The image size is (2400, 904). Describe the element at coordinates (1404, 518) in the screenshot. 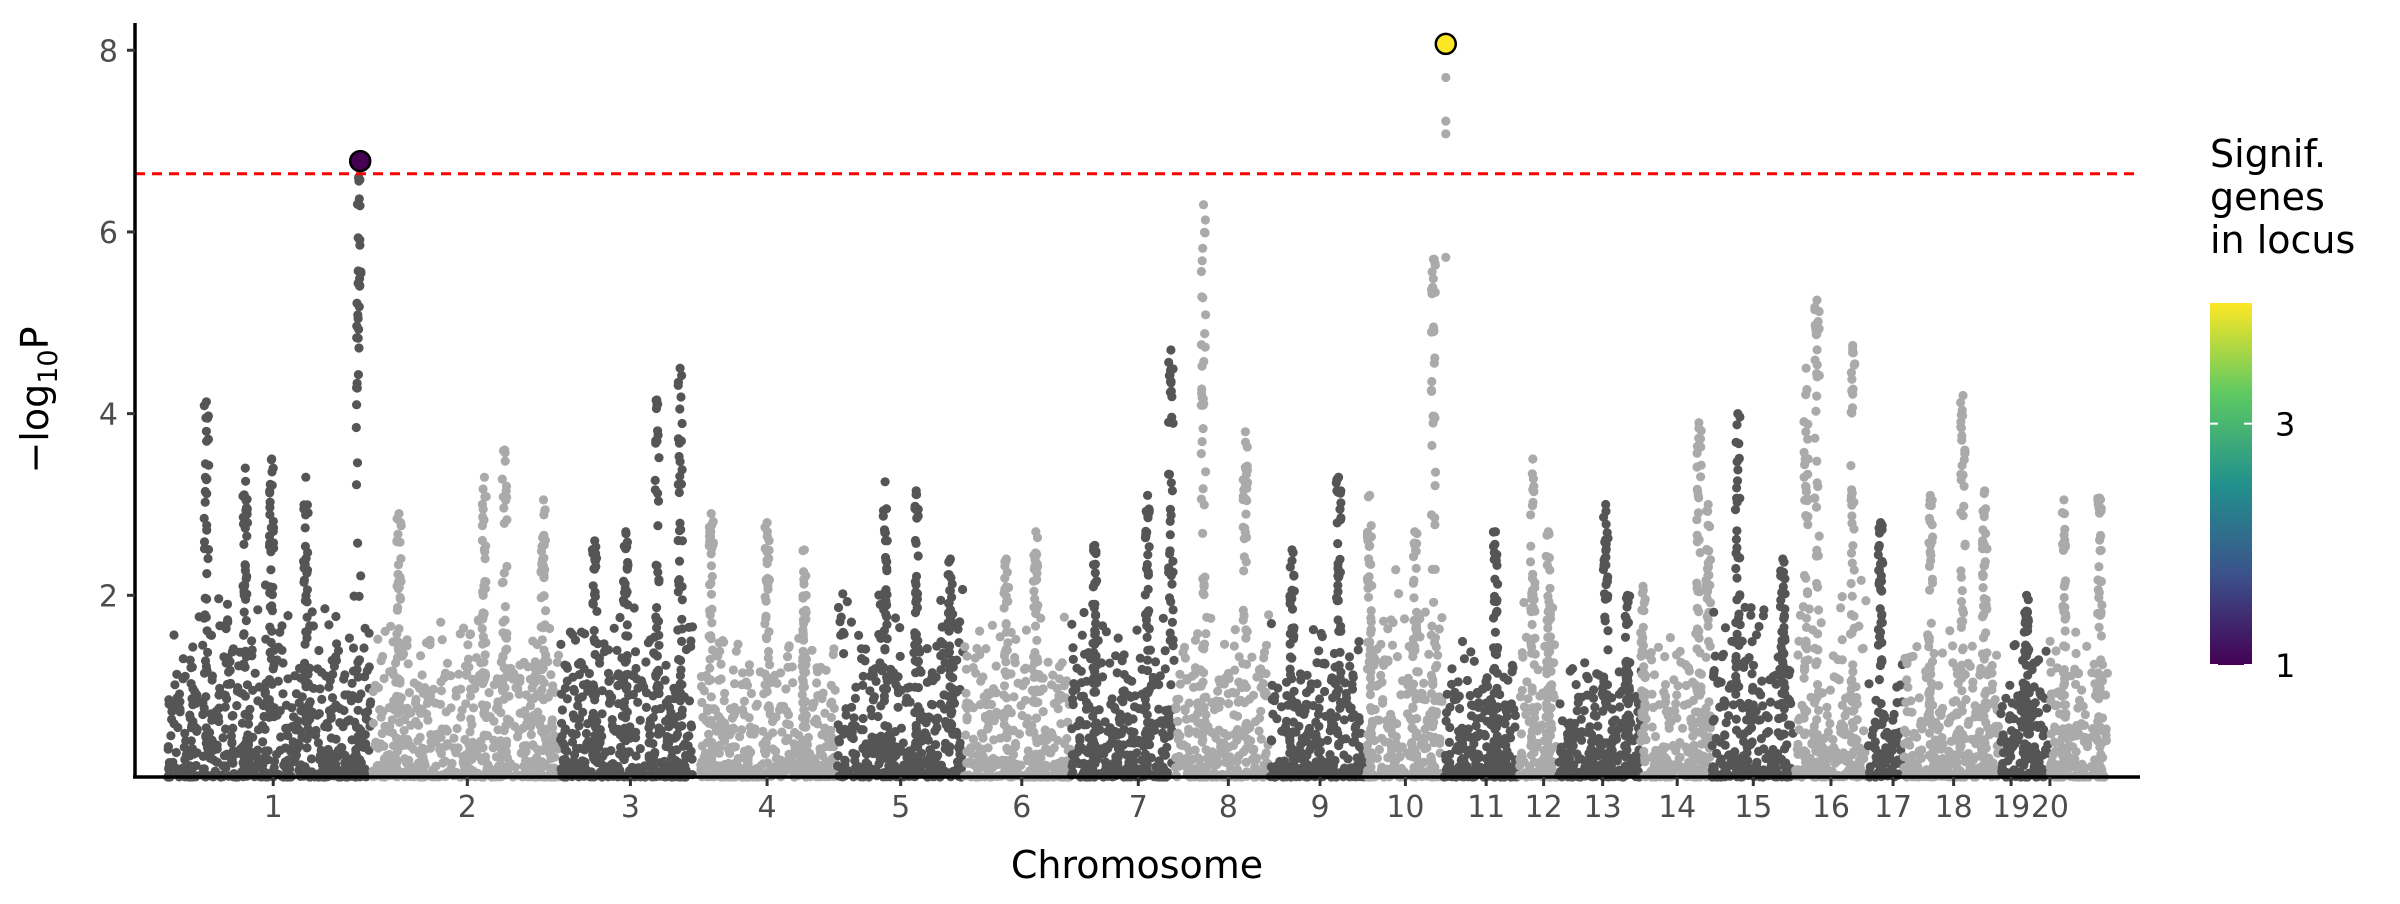

I see `chromosome-10-points` at that location.